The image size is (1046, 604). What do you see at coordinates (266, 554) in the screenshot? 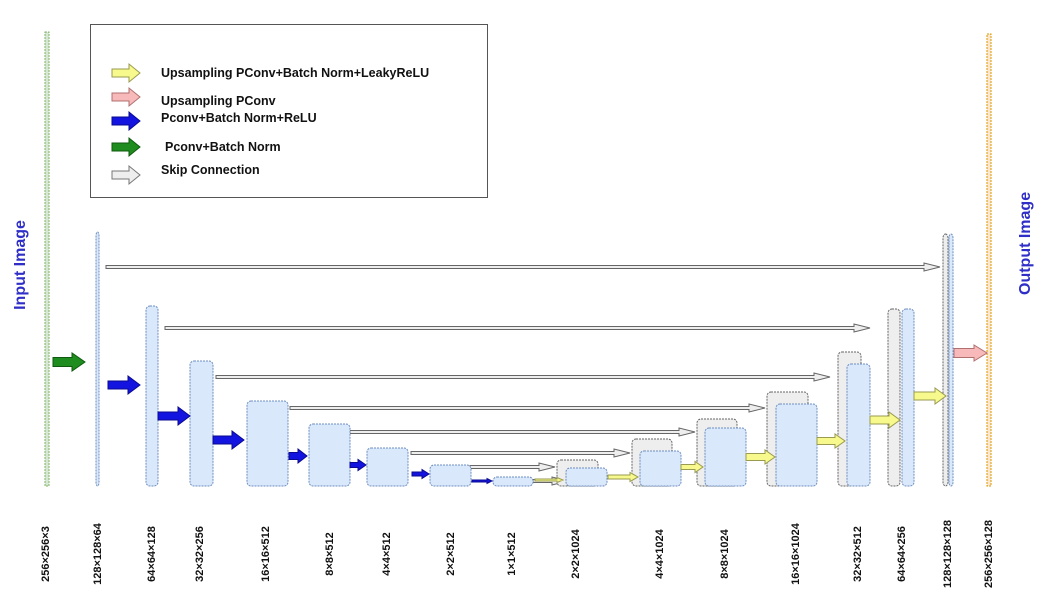
I see `size-label: 16×16×512` at bounding box center [266, 554].